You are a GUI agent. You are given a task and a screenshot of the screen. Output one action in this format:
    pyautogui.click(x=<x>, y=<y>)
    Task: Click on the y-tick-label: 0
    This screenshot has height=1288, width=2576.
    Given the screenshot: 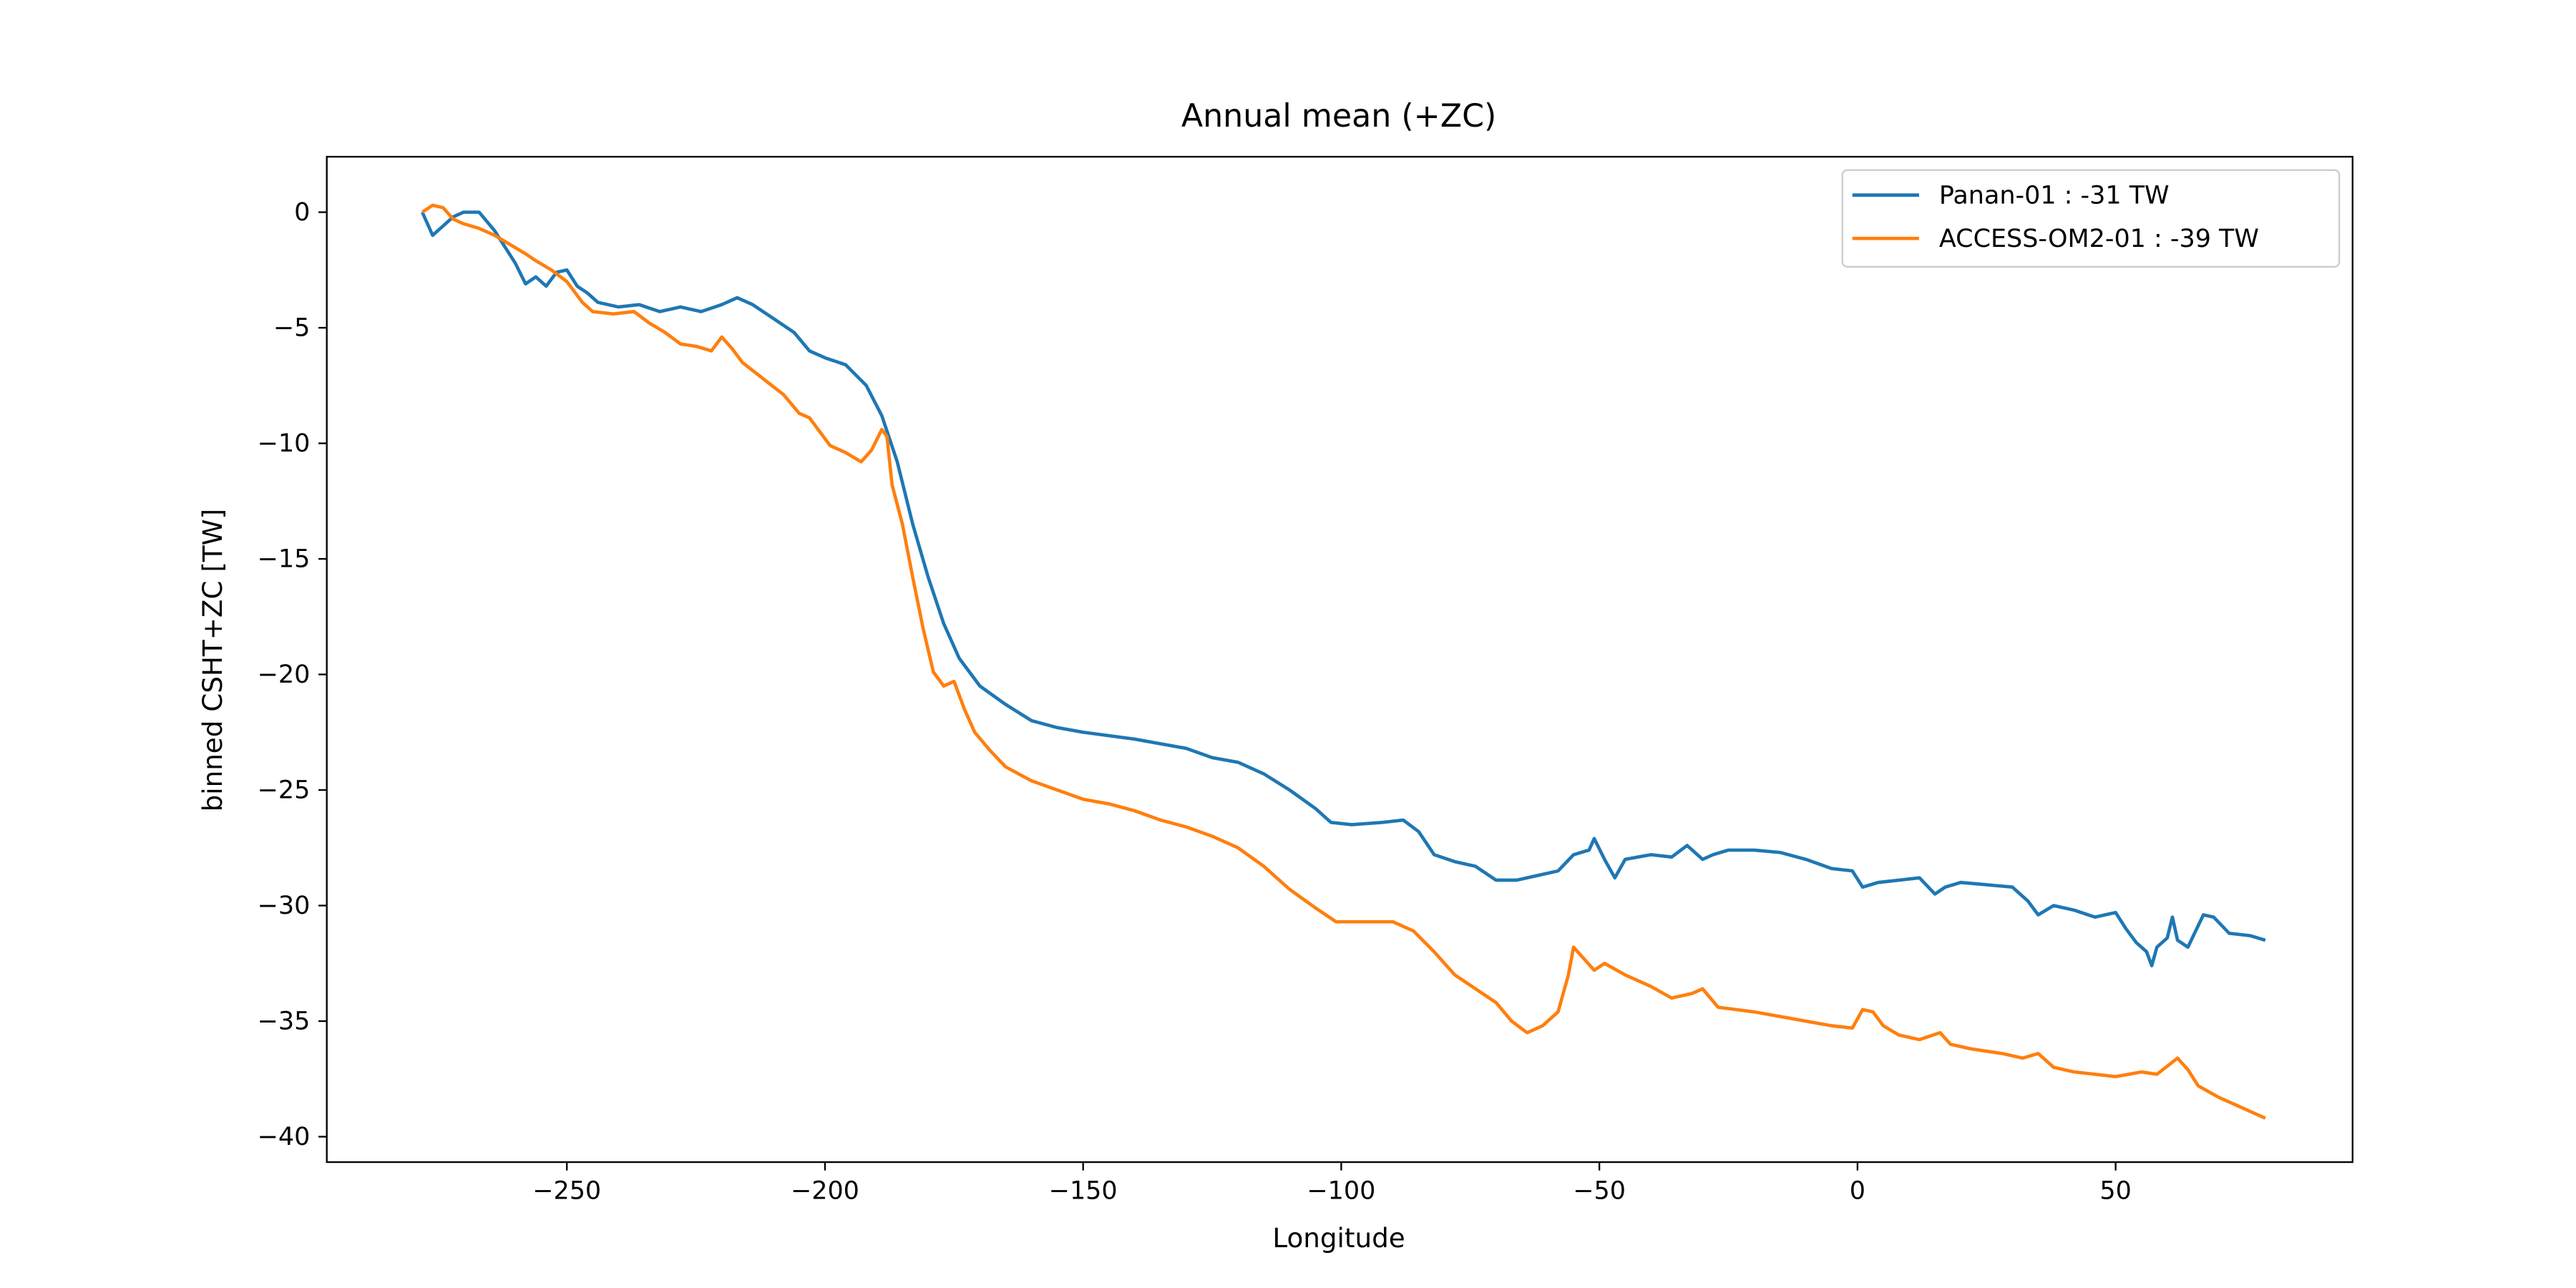 What is the action you would take?
    pyautogui.click(x=302, y=212)
    